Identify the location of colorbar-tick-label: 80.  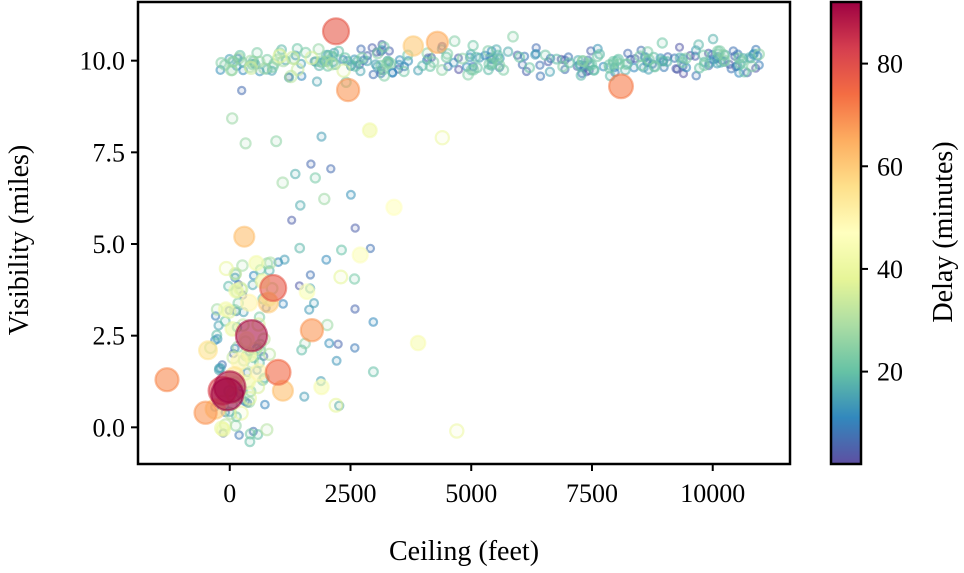
(890, 64).